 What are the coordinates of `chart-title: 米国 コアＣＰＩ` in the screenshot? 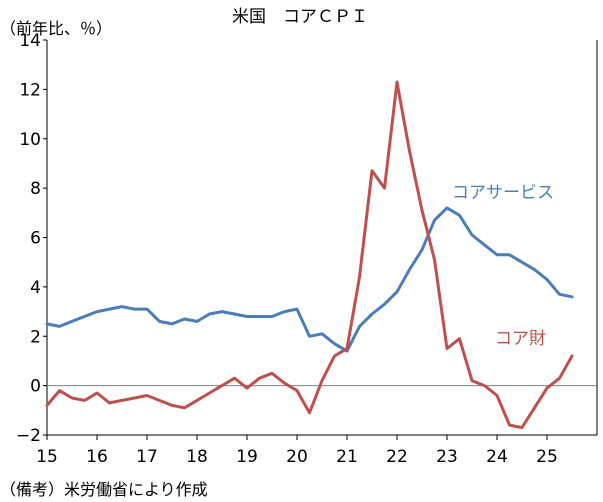 It's located at (300, 17).